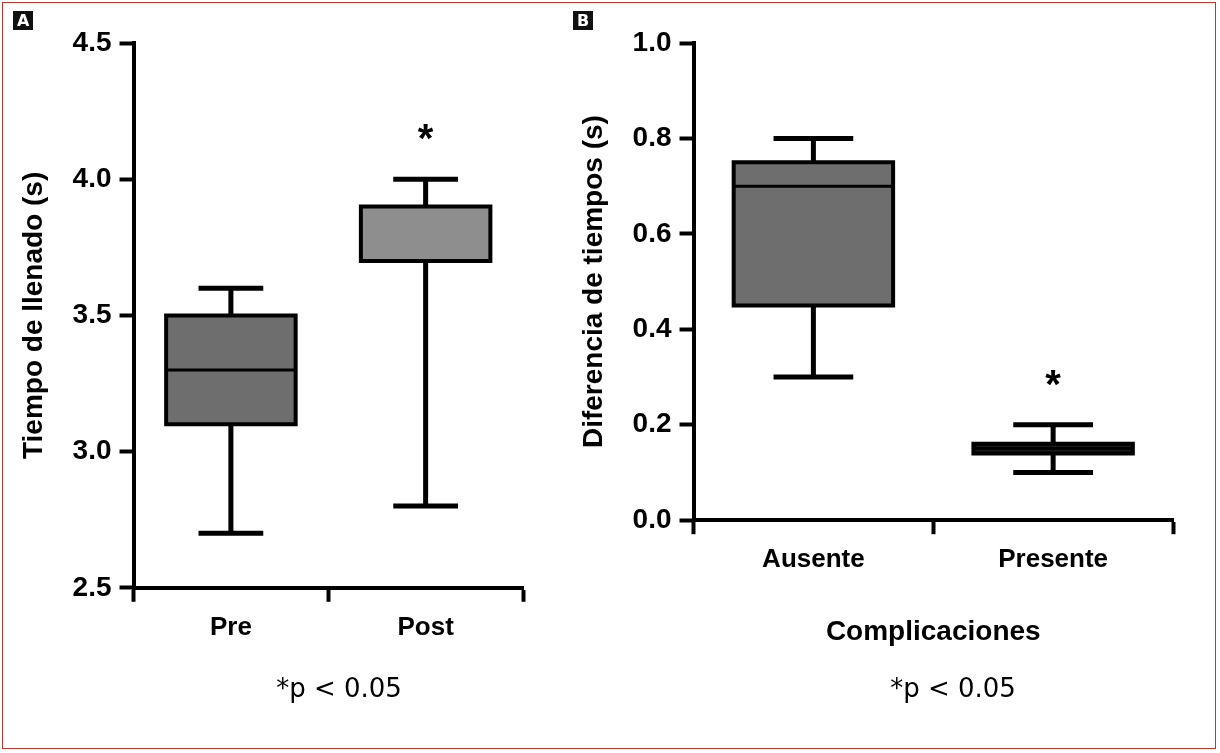 This screenshot has width=1220, height=753. I want to click on y-tick-label: 0.6, so click(652, 232).